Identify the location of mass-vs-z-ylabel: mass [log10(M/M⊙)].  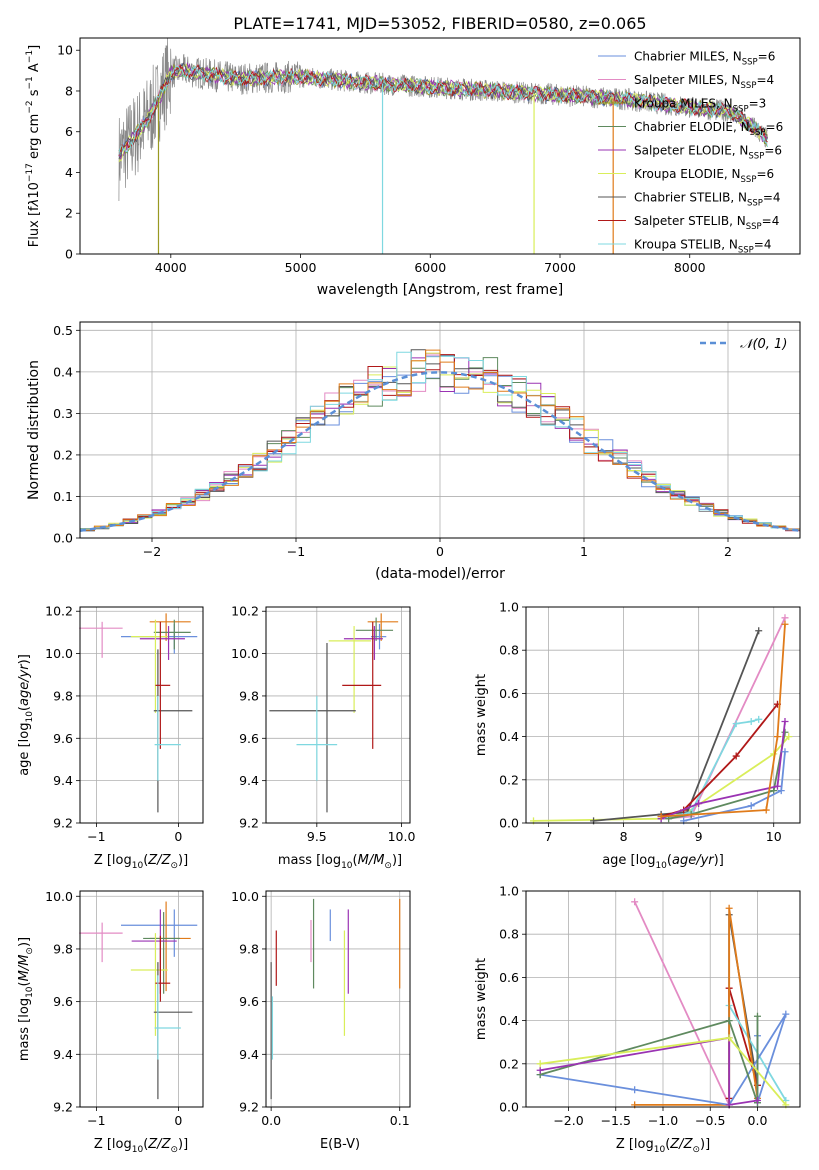
(26, 999).